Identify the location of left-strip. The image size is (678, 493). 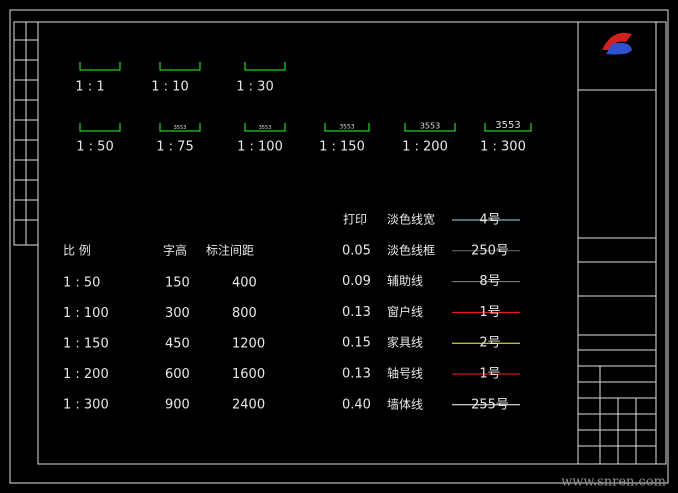
(26, 133).